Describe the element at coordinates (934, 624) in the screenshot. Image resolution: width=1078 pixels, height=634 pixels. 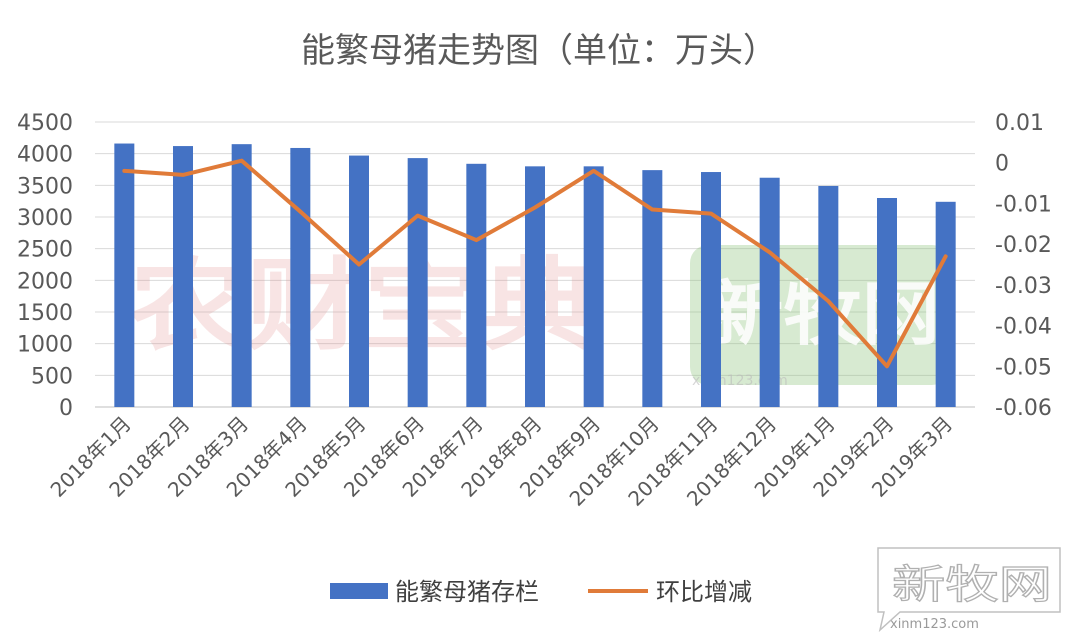
I see `corner-watermark-url: xinm123.com` at that location.